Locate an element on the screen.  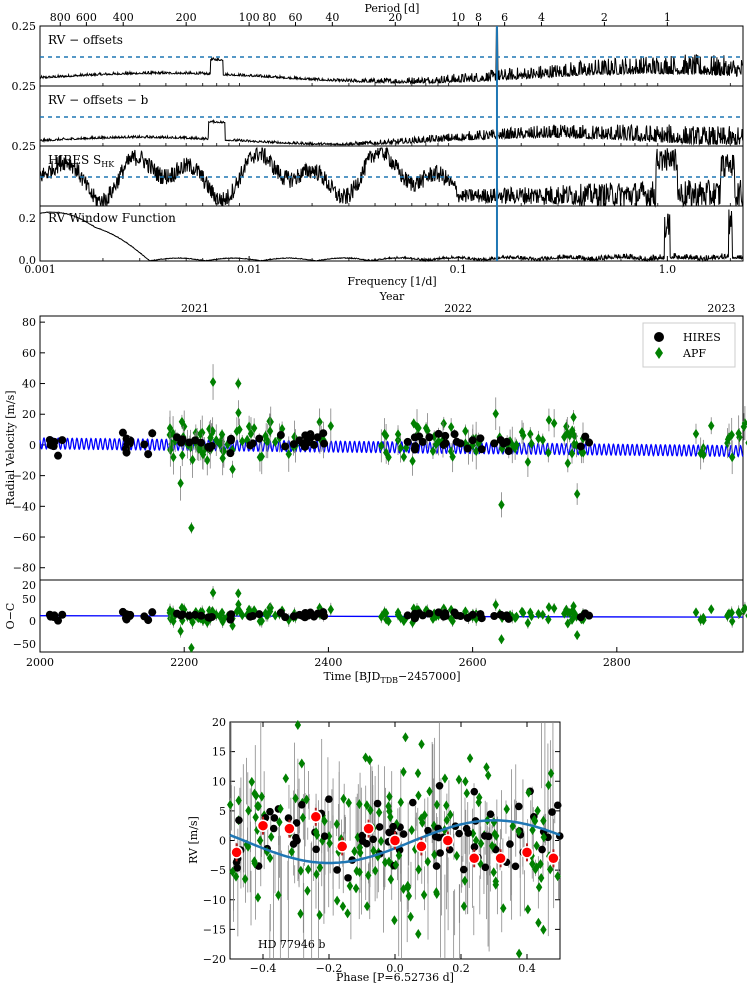
panel4-ytick-0.0: 0.0 is located at coordinates (28, 260).